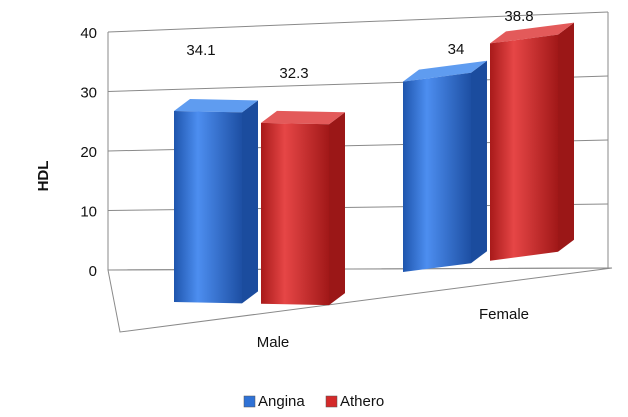 The image size is (628, 417). I want to click on y-axis-label: HDL, so click(43, 176).